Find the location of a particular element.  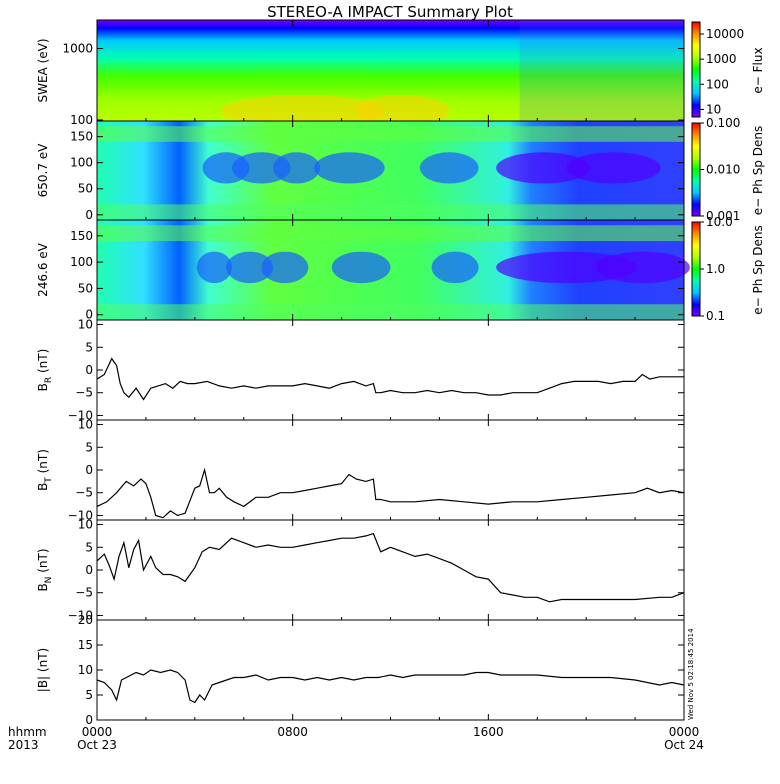

y-axis-label: BR (nT) is located at coordinates (45, 370).